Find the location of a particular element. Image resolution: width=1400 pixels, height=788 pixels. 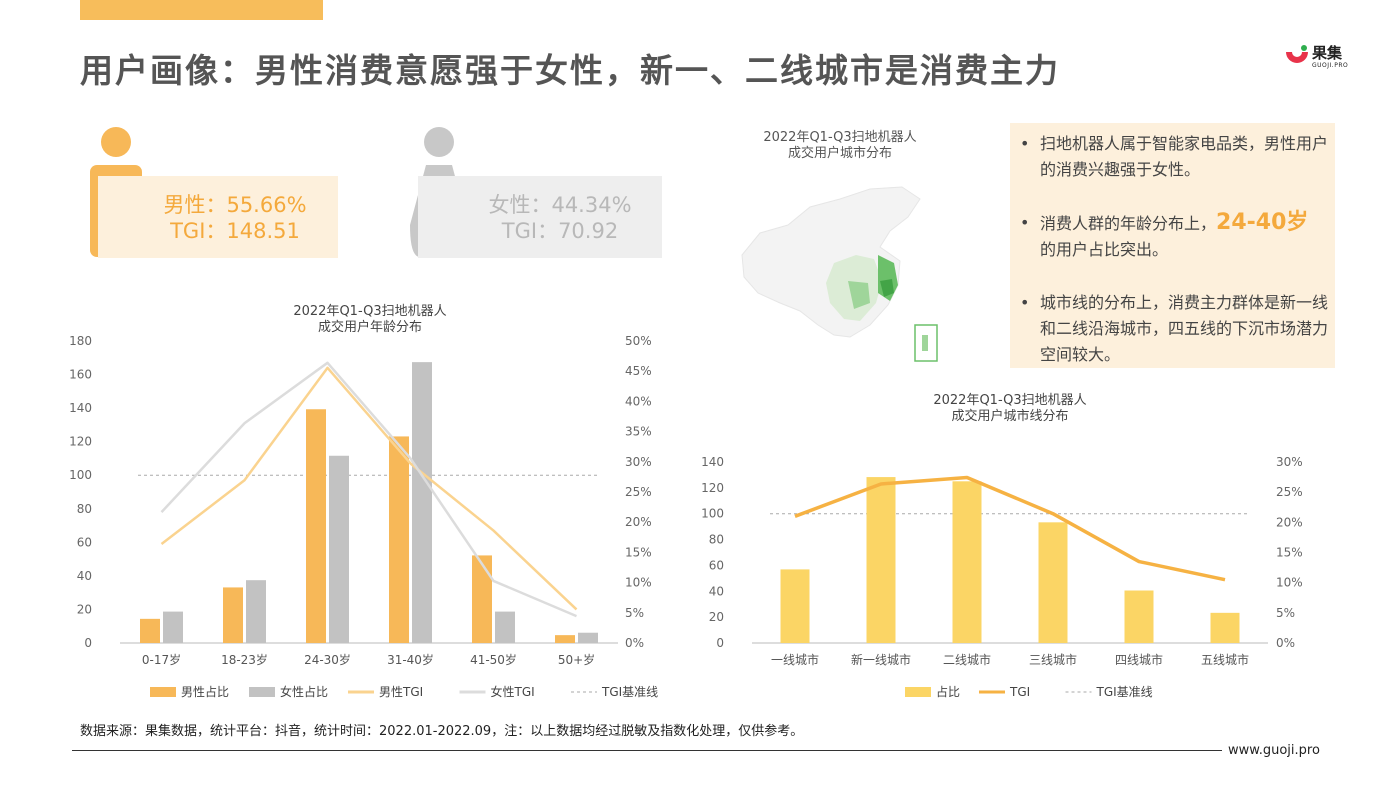

legend-label-TGI: TGI is located at coordinates (1019, 692).